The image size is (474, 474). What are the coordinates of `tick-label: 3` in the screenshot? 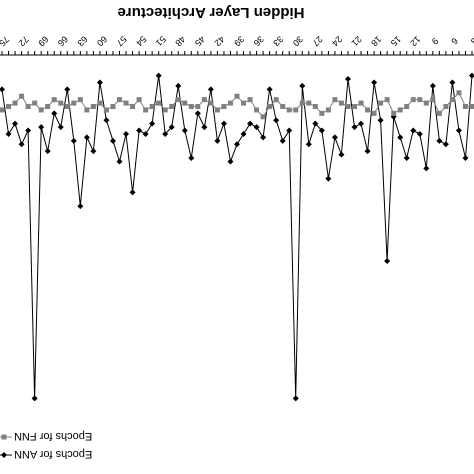 It's located at (471, 41).